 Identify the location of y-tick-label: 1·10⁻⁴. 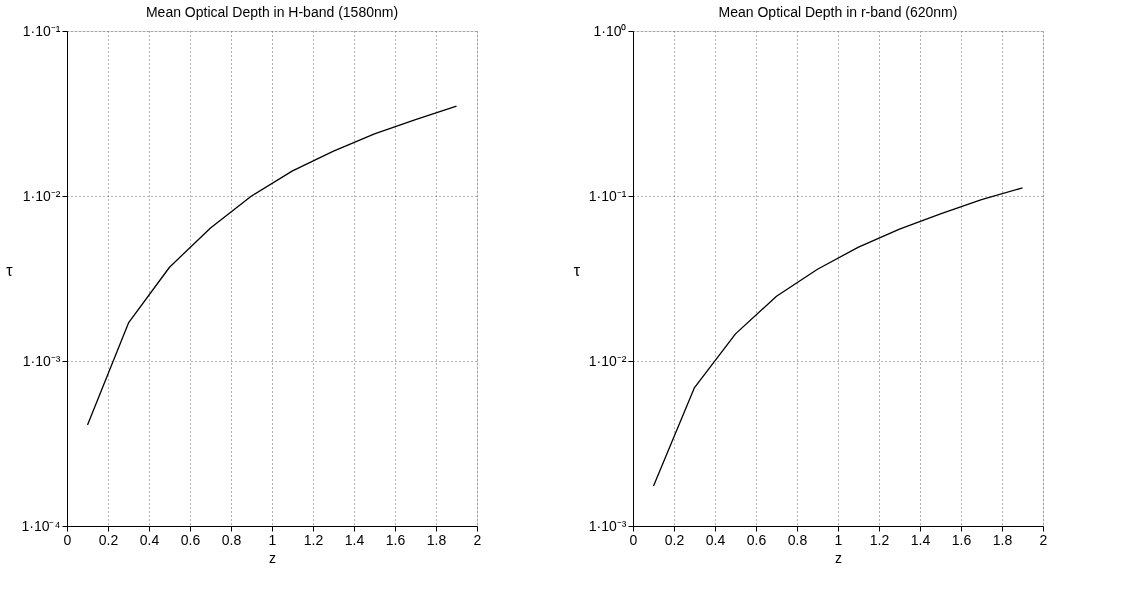
(41, 525).